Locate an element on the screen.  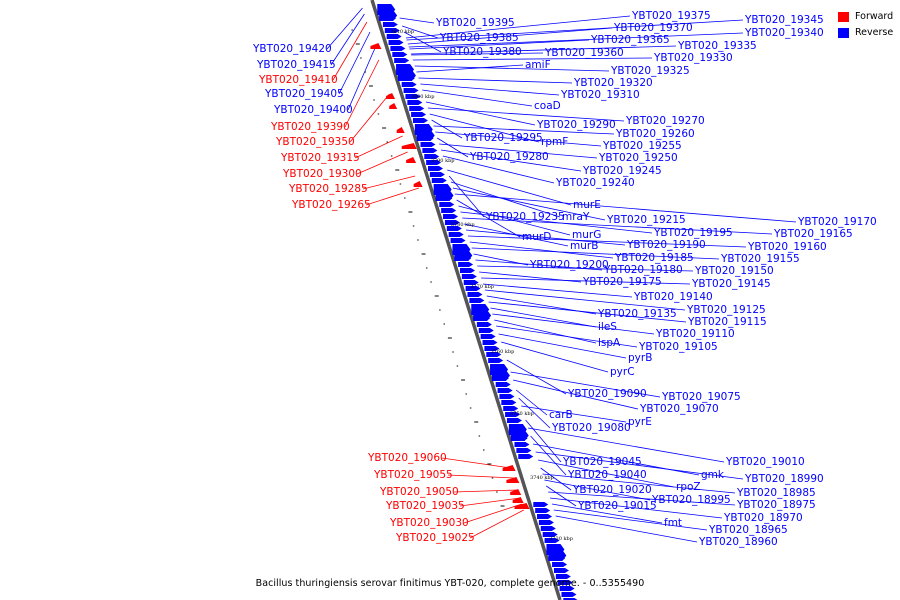
reverse-gene-label: YBT020_19310 is located at coordinates (600, 95).